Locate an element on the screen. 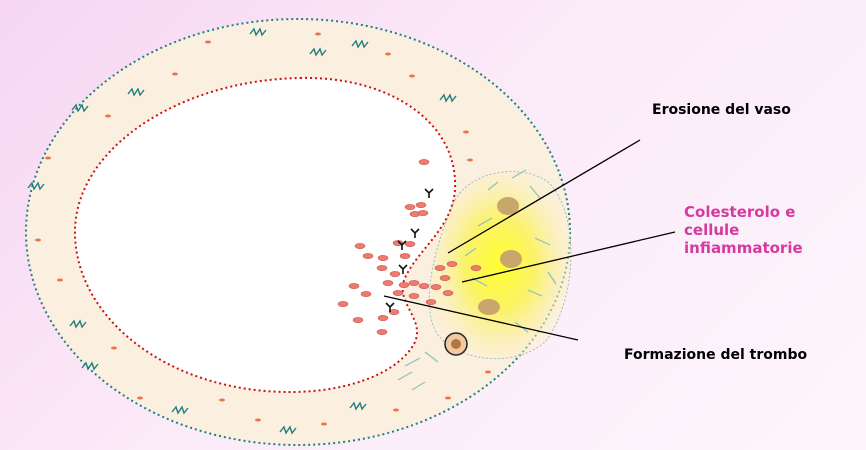  red-blood-cells is located at coordinates (409, 247).